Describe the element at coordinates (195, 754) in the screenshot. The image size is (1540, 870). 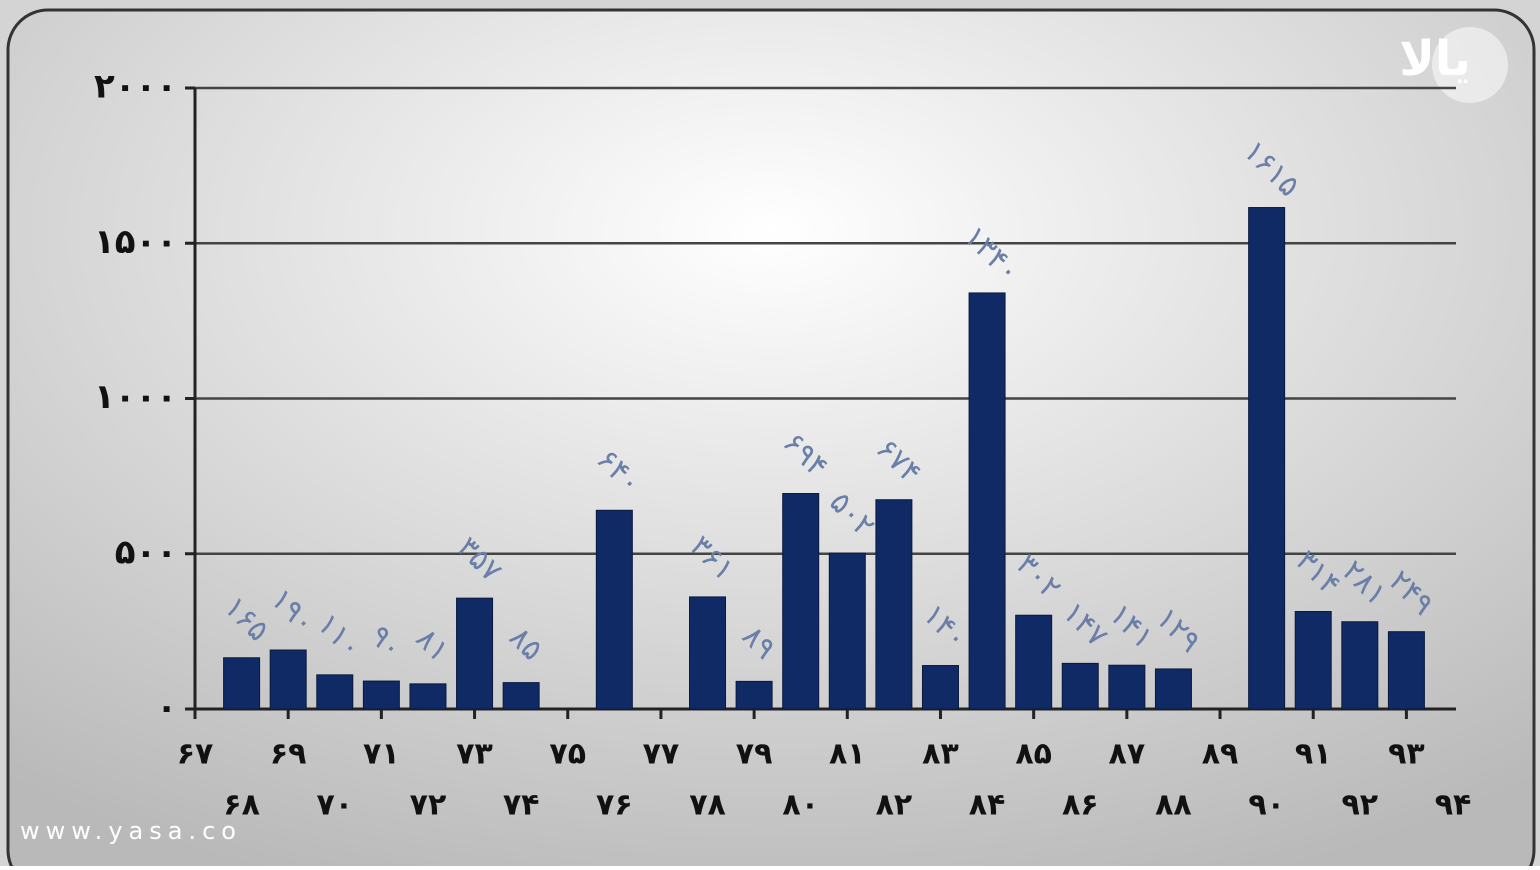
I see `x-tick-label: ۶۷` at that location.